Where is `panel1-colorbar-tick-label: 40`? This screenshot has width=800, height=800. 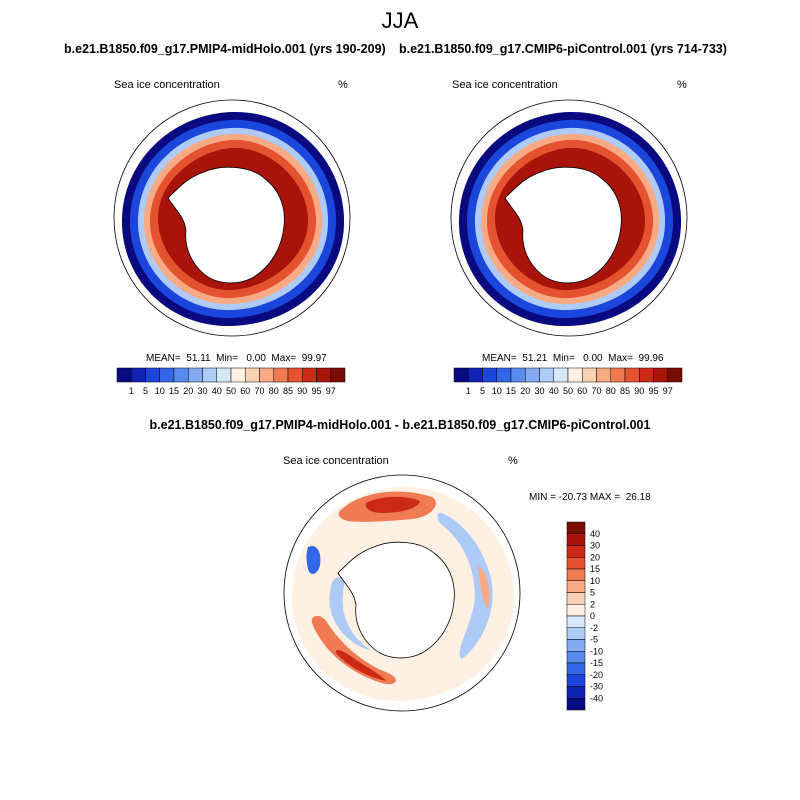
panel1-colorbar-tick-label: 40 is located at coordinates (217, 391).